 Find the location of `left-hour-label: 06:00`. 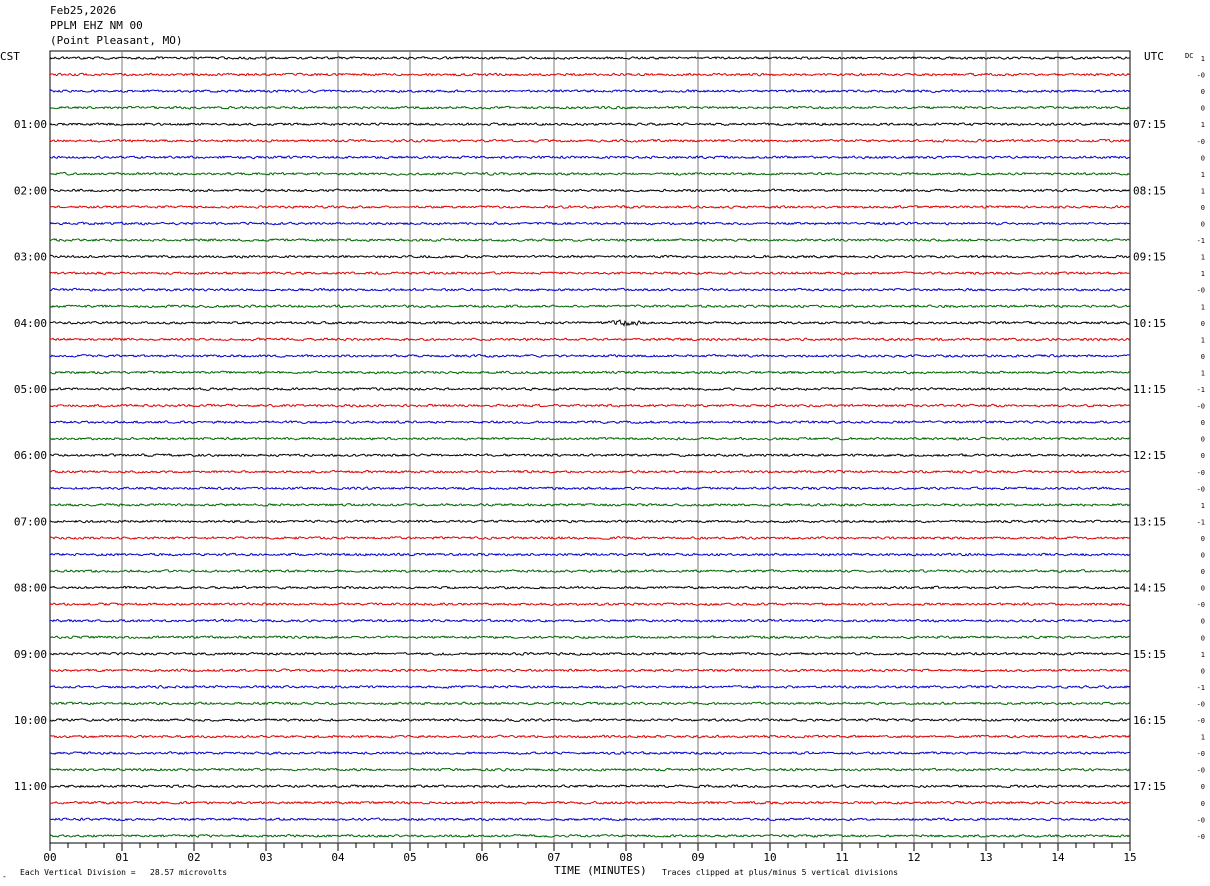

left-hour-label: 06:00 is located at coordinates (30, 455).